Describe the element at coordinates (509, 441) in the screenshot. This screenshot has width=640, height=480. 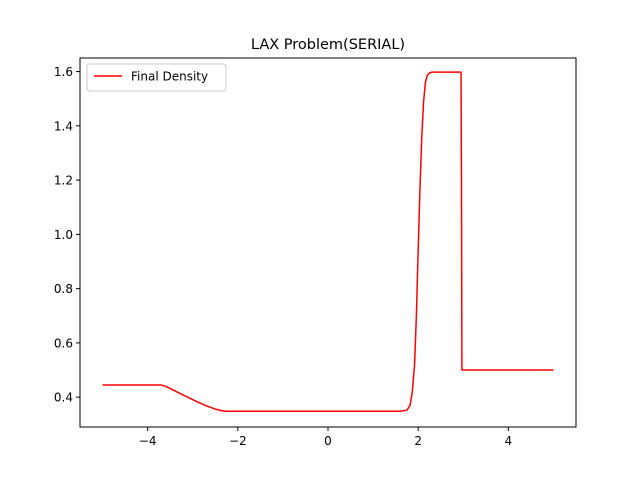
I see `x-tick-label: 4` at that location.